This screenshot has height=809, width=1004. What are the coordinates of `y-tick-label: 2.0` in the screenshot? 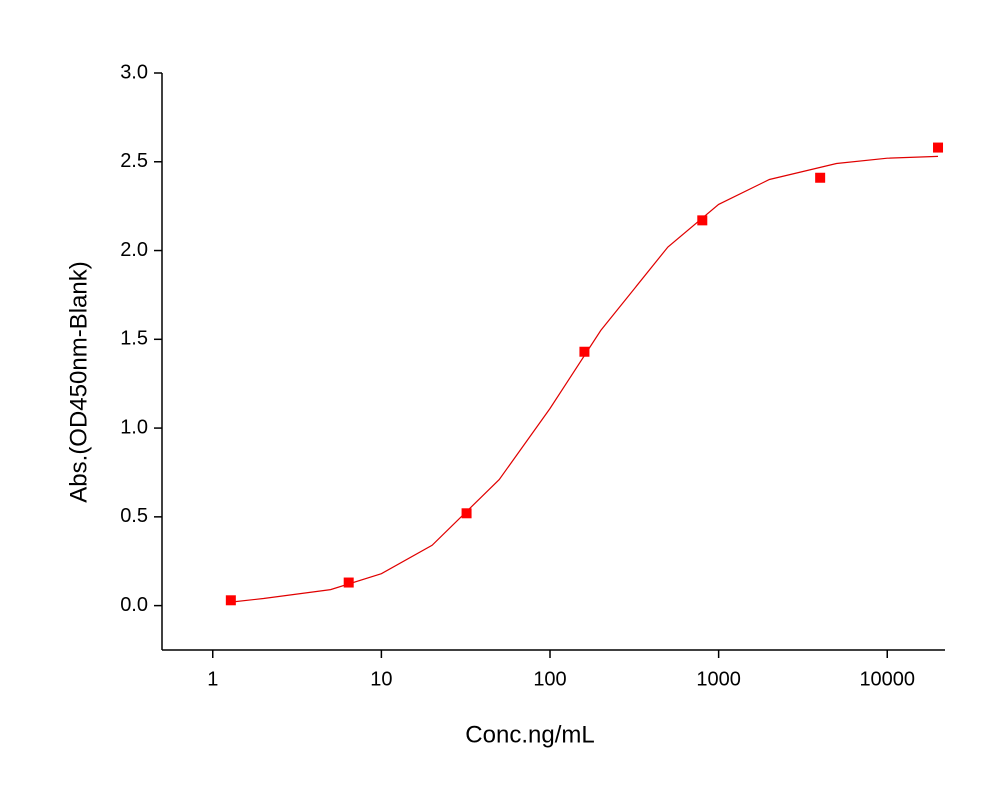 It's located at (134, 250).